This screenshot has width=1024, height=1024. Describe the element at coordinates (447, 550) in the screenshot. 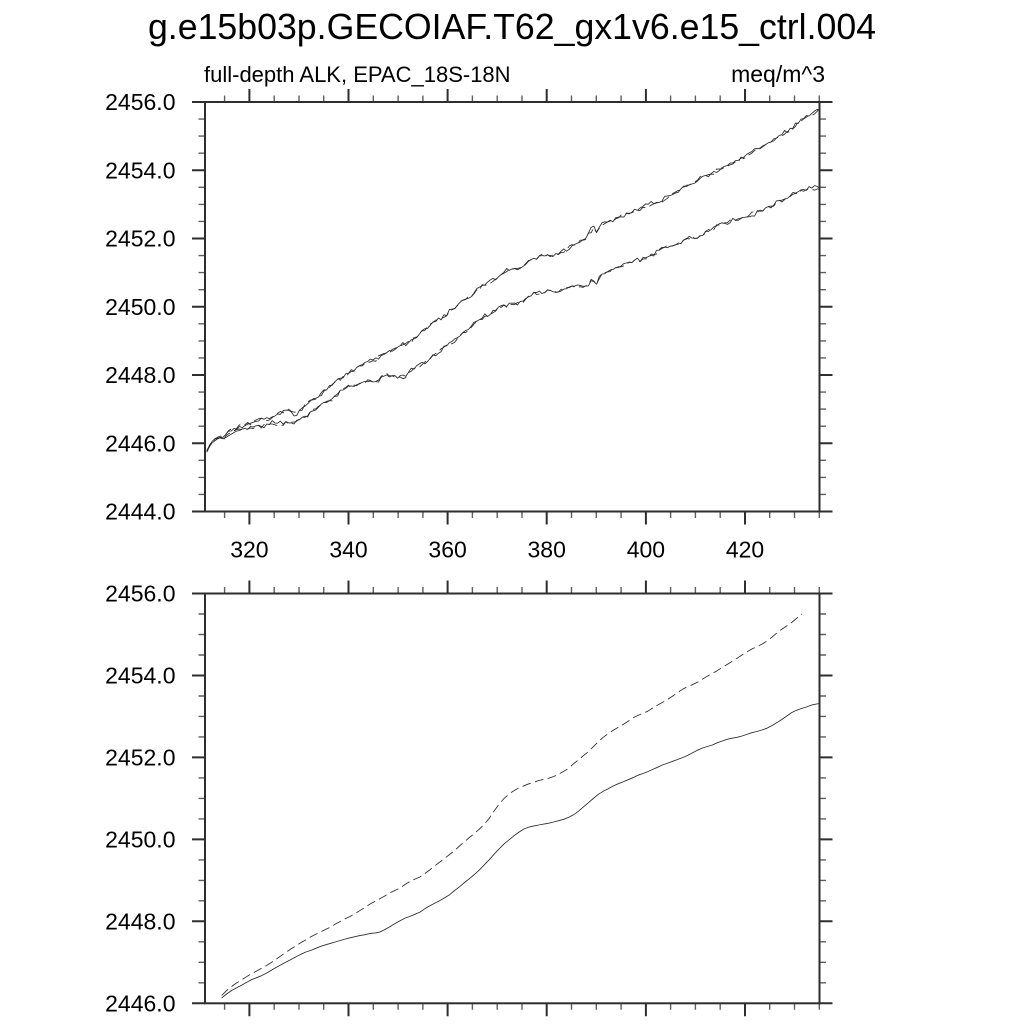

I see `svg-text: 360` at that location.